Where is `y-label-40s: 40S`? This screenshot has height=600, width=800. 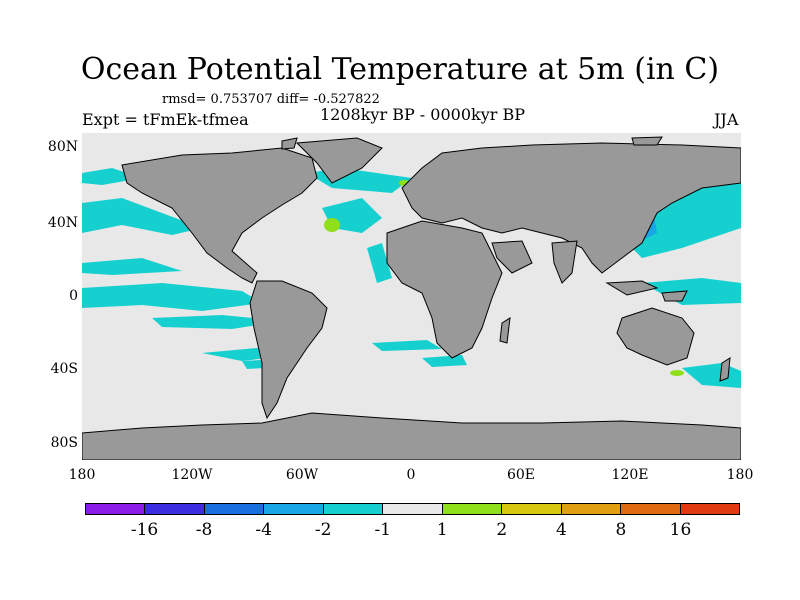 y-label-40s: 40S is located at coordinates (64, 369).